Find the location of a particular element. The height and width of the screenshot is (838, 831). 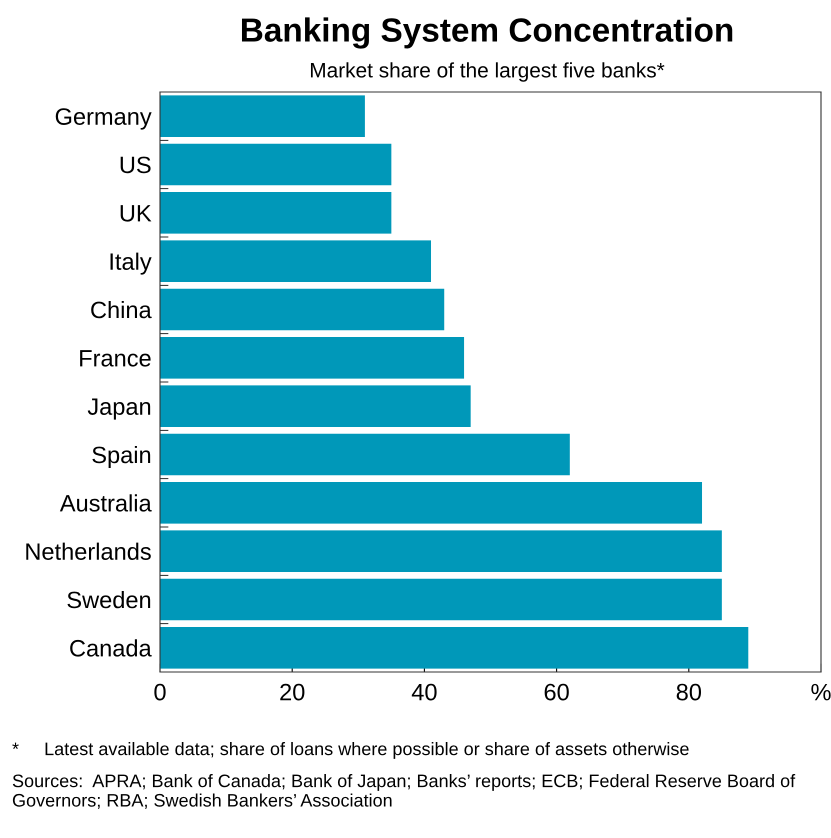

y-tick-label: UK is located at coordinates (136, 213).